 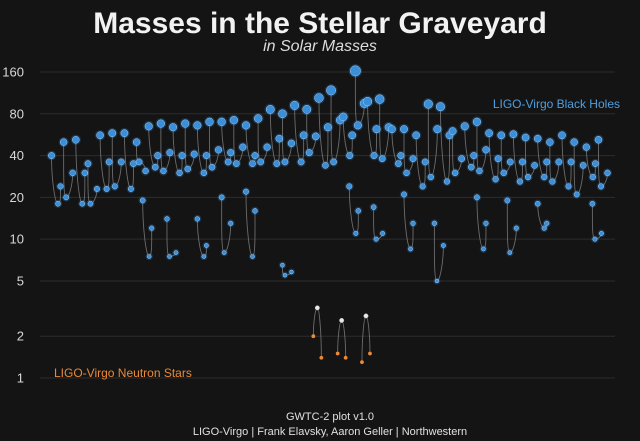 I want to click on y-tick-label: 1, so click(x=20, y=378).